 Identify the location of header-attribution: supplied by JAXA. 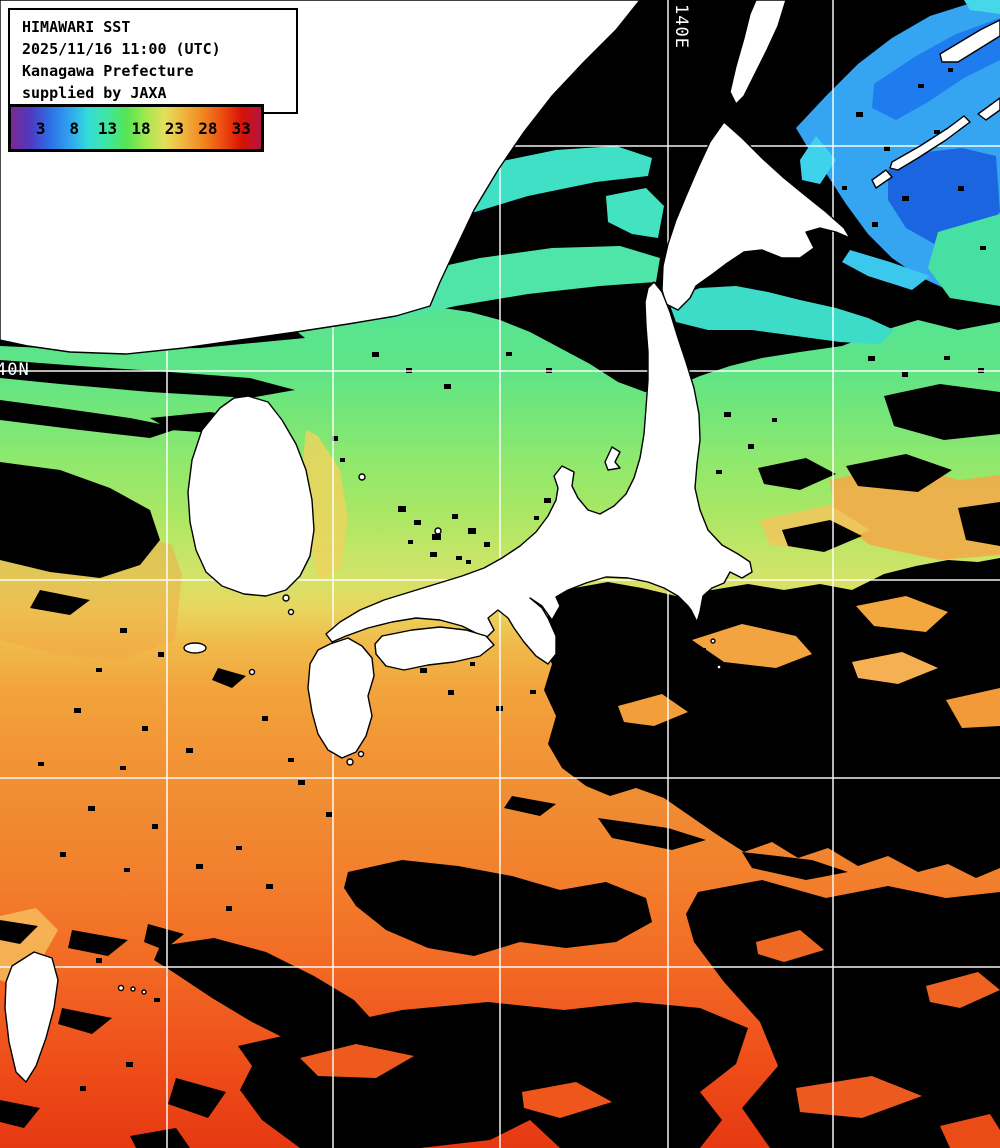
(94, 93).